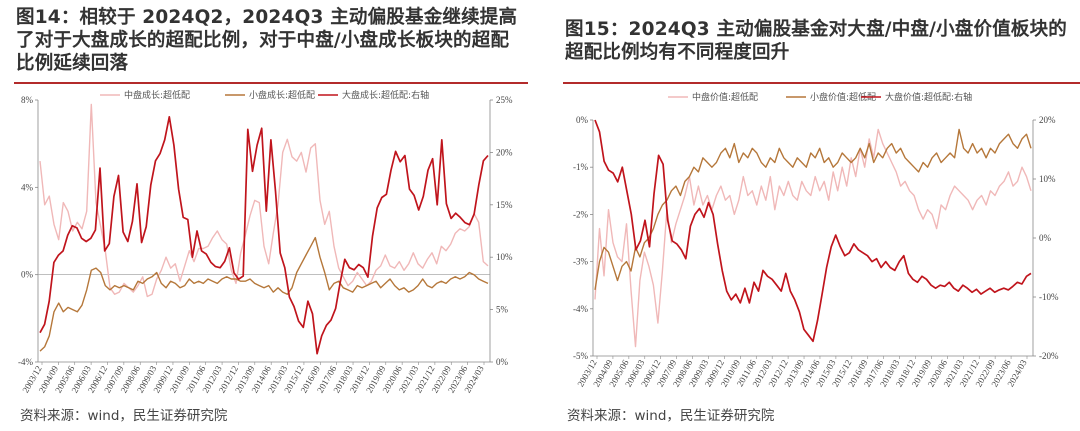 The image size is (1080, 431). I want to click on legend-label: 大盘价值:超低配:右轴, so click(928, 97).